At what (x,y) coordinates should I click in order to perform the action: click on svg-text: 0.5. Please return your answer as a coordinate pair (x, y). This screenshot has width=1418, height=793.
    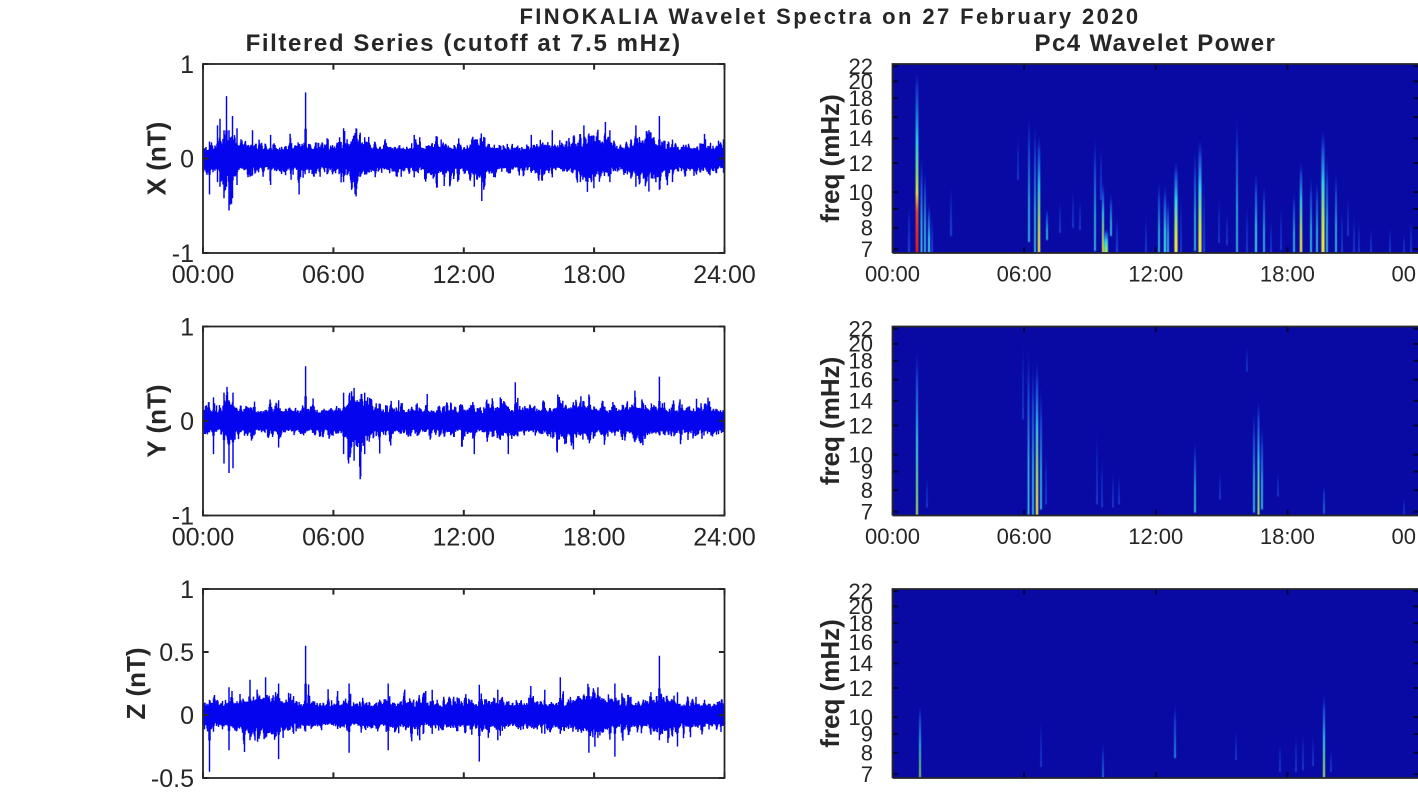
    Looking at the image, I should click on (176, 653).